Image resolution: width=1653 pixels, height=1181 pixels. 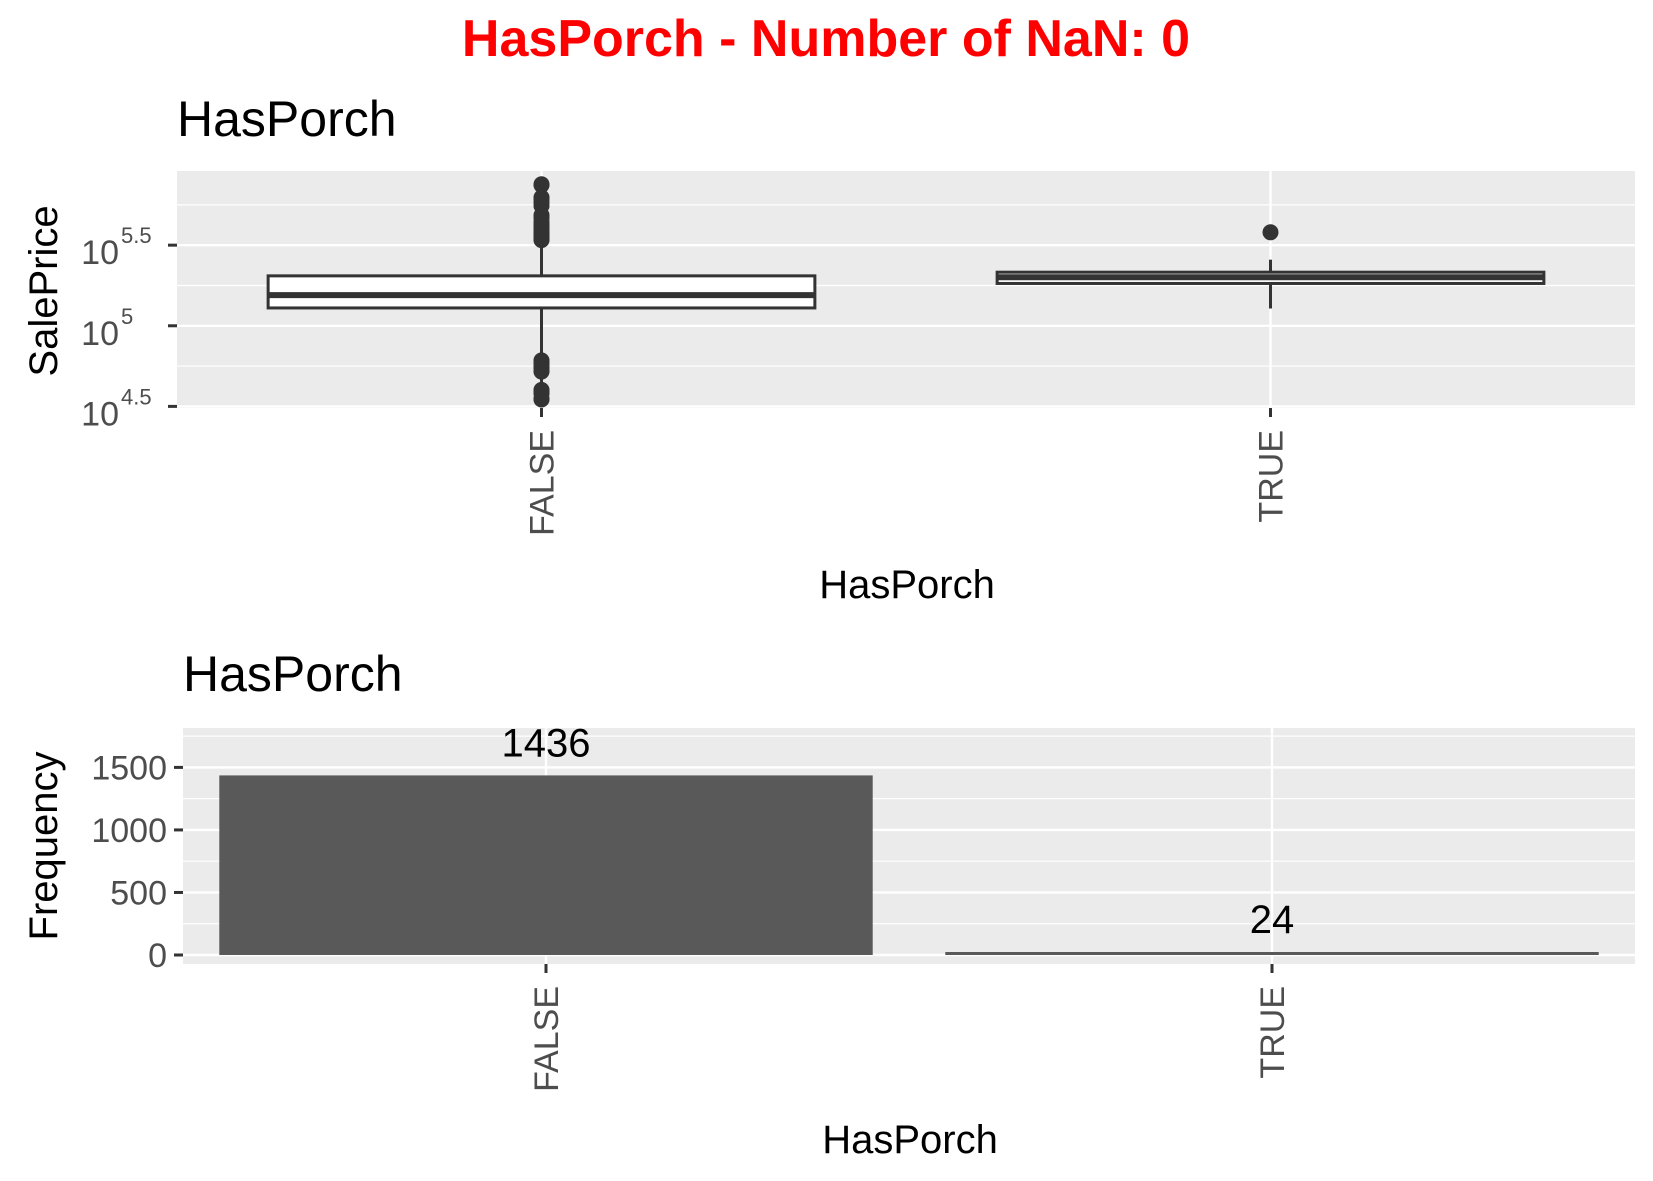 What do you see at coordinates (1273, 1032) in the screenshot?
I see `barplot-x-tick-label: TRUE` at bounding box center [1273, 1032].